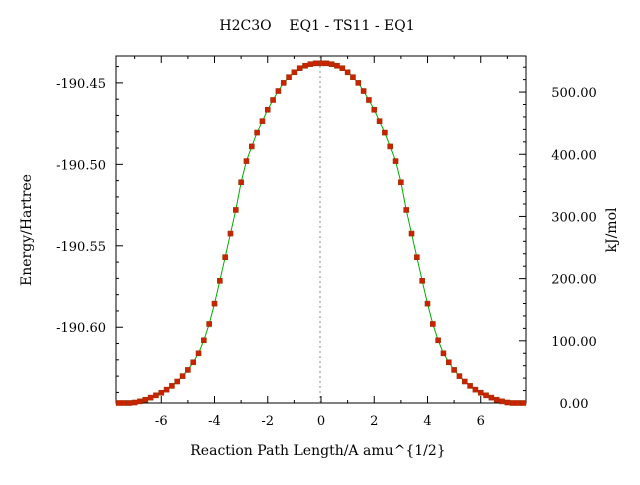 The image size is (640, 485). What do you see at coordinates (81, 84) in the screenshot?
I see `y-left-tick-label: -190.45` at bounding box center [81, 84].